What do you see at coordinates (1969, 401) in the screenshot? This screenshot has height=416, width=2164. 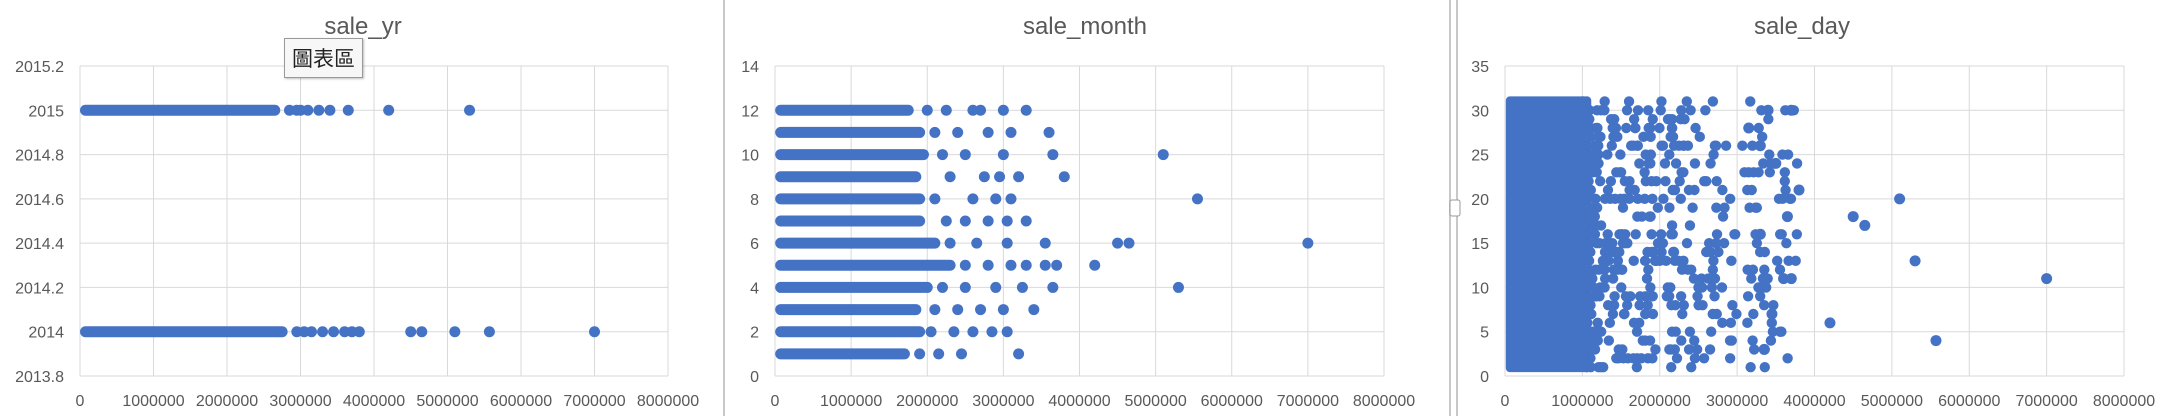 I see `x-tick-label: 6000000` at bounding box center [1969, 401].